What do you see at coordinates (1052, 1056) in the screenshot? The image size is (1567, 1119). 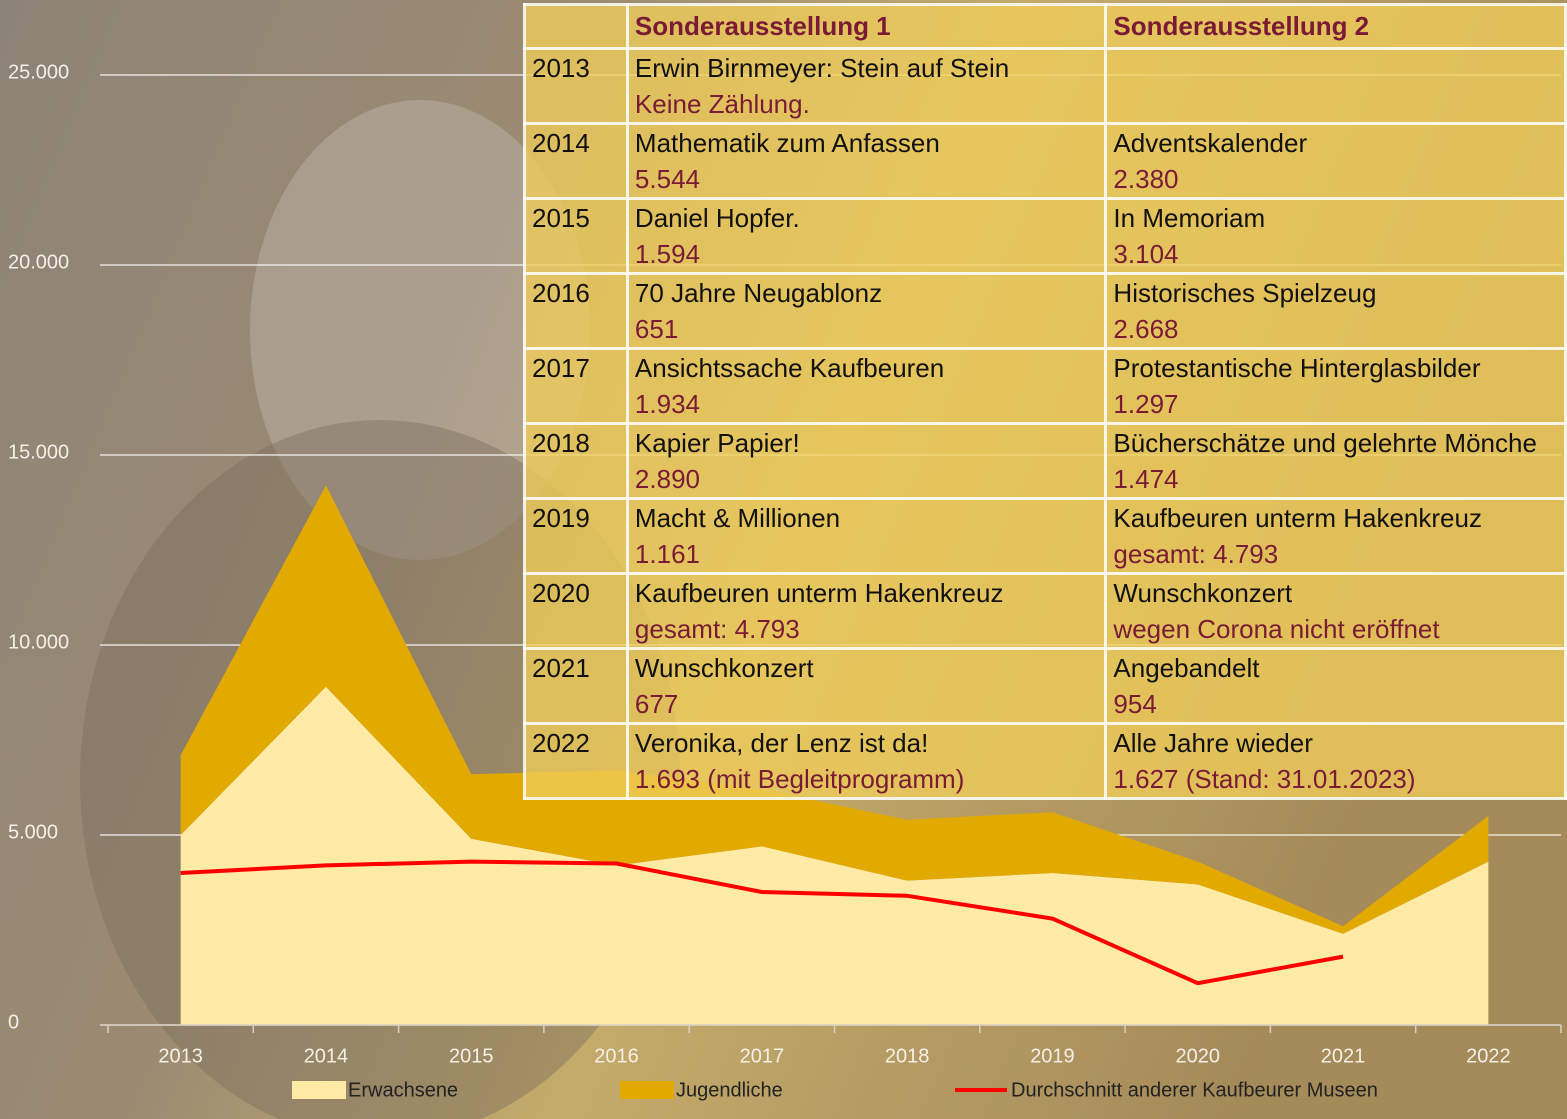 I see `x-tick-label: 2019` at bounding box center [1052, 1056].